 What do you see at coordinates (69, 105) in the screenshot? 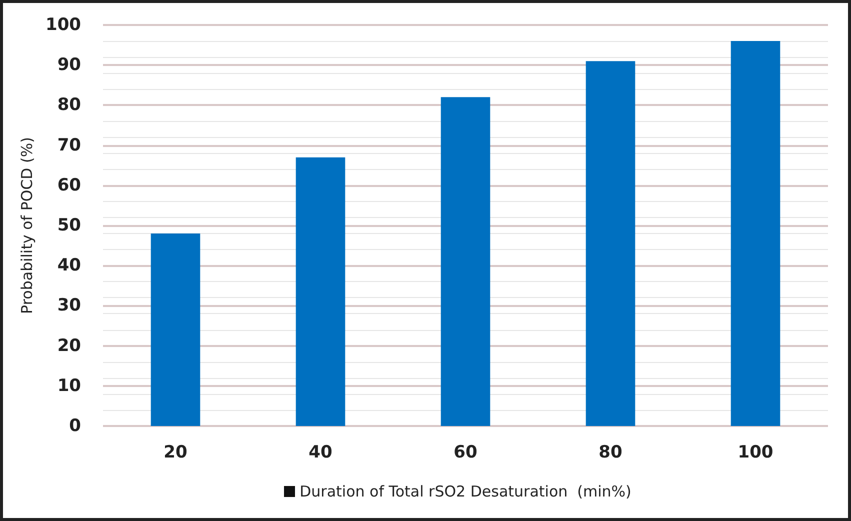
I see `y-tick-label: 80` at bounding box center [69, 105].